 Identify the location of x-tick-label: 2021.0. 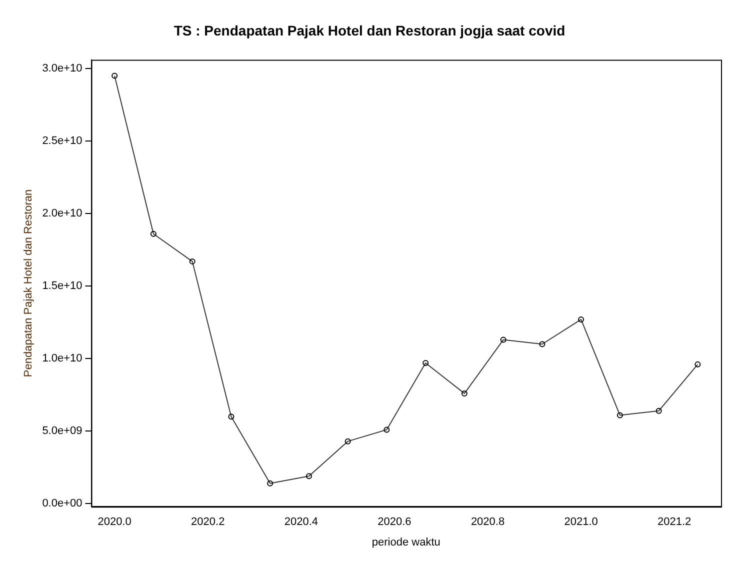
(581, 522).